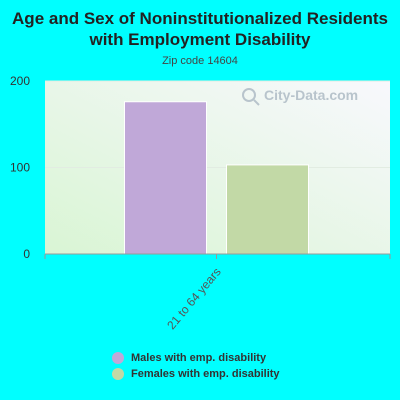  What do you see at coordinates (165, 178) in the screenshot?
I see `bar-males` at bounding box center [165, 178].